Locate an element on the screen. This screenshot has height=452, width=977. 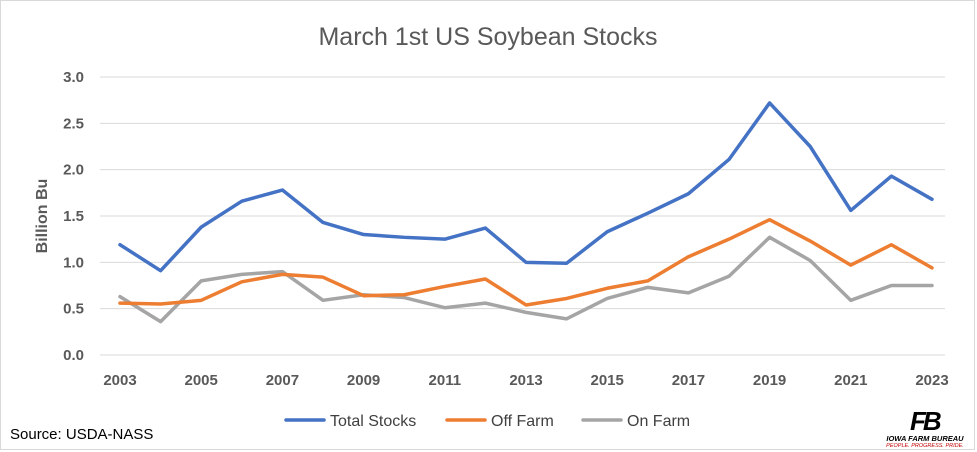
y-tick-label: 1.0 is located at coordinates (73, 262).